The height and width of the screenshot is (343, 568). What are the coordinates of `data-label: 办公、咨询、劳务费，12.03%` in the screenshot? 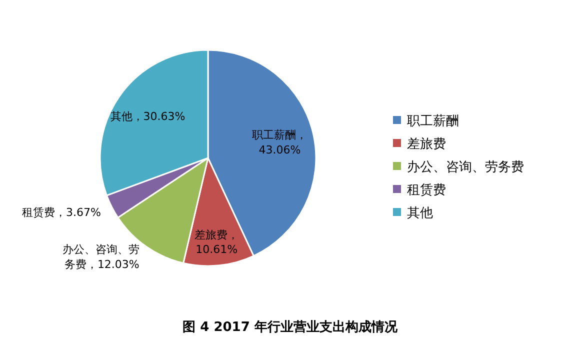 It's located at (101, 256).